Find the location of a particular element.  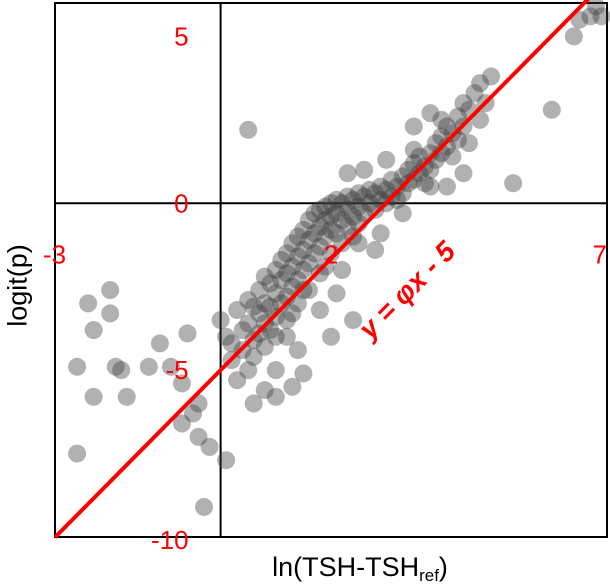

x-axis-label: ln(TSH-TSHref) is located at coordinates (360, 568).